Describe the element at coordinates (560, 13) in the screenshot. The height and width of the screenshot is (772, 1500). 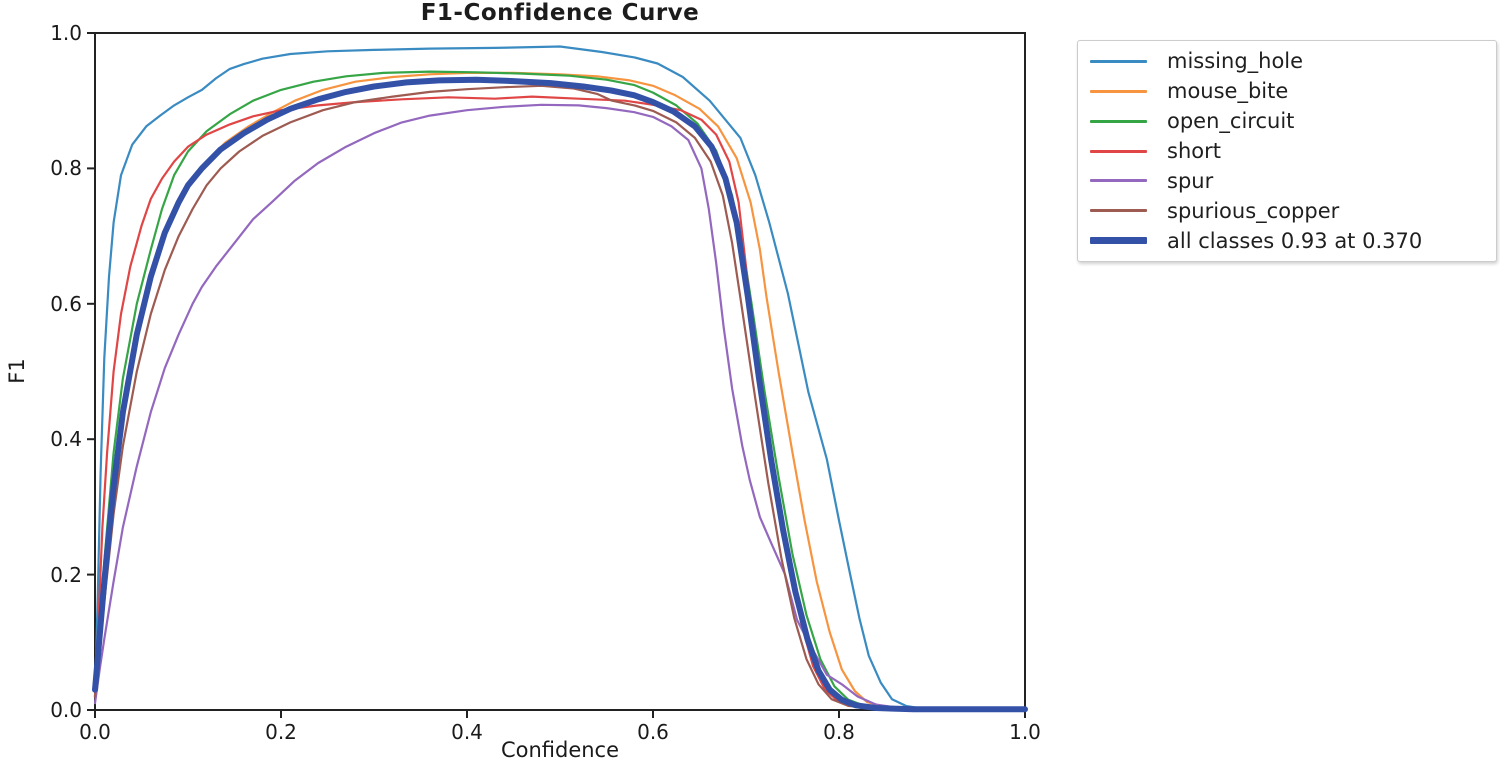
I see `chart-title: F1-Confidence Curve` at that location.